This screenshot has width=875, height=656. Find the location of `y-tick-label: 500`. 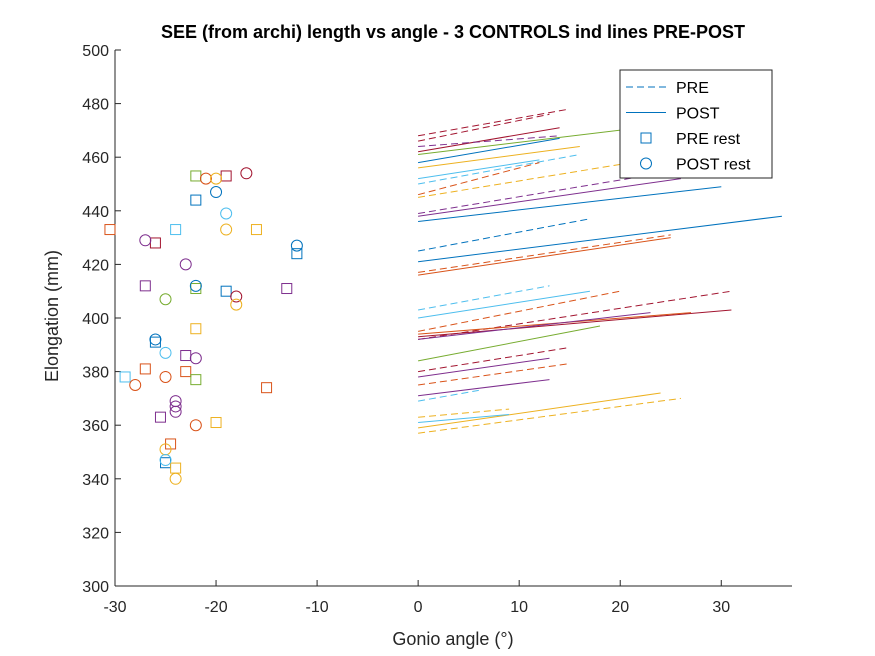

y-tick-label: 500 is located at coordinates (95, 51).